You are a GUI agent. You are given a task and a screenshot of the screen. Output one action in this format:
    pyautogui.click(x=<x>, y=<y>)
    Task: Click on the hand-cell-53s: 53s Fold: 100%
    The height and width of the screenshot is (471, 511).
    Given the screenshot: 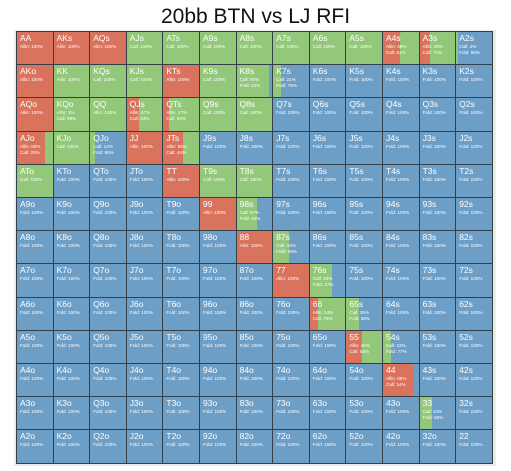 What is the action you would take?
    pyautogui.click(x=437, y=346)
    